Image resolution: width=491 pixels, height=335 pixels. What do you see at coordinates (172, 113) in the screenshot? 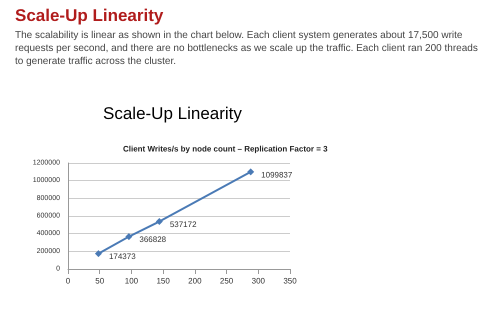
I see `text: Scale-Up Linearity` at bounding box center [172, 113].